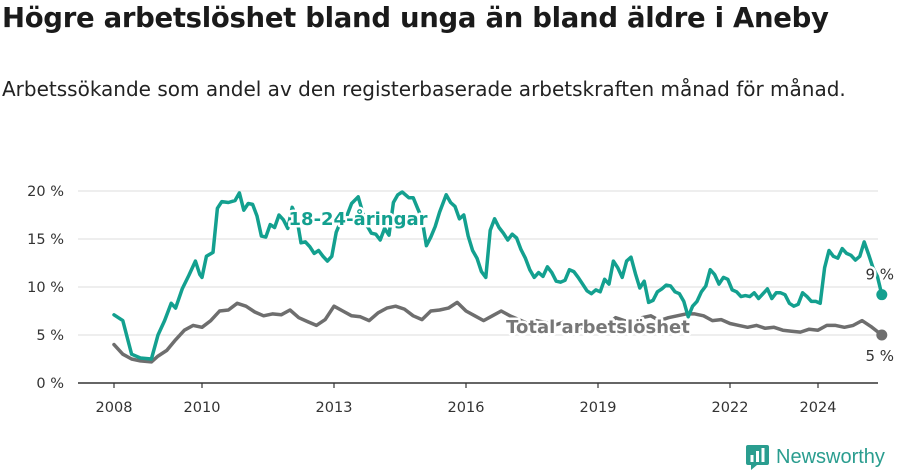 Image resolution: width=900 pixels, height=474 pixels. I want to click on y-tick-label-0: 0 %, so click(50, 384).